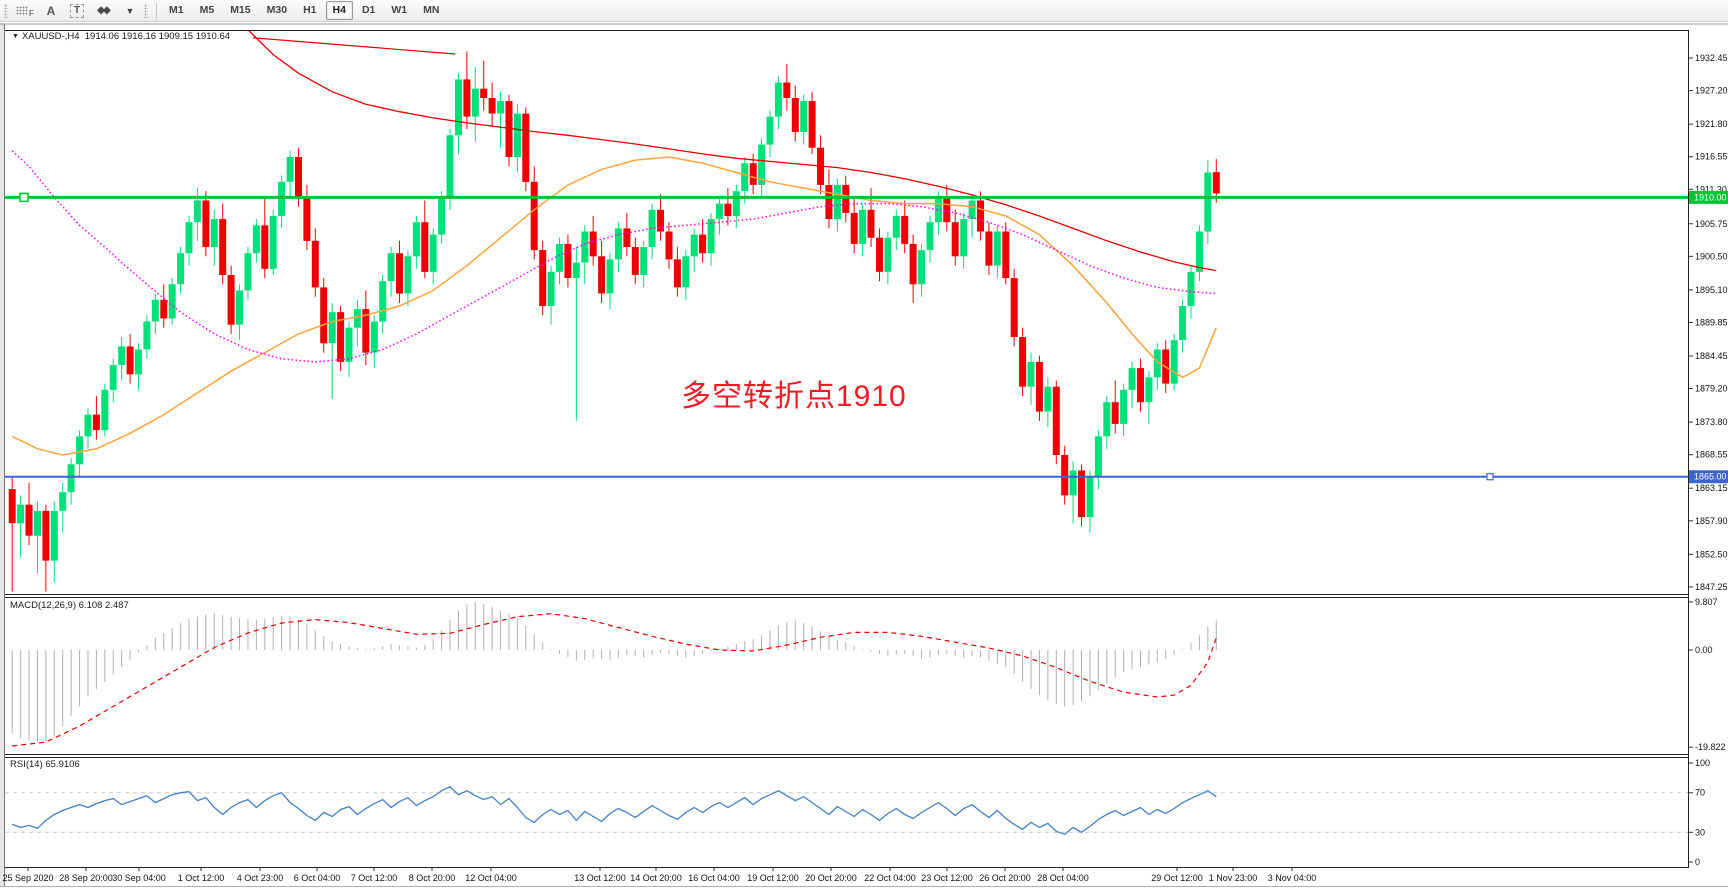 This screenshot has height=890, width=1728. Describe the element at coordinates (431, 10) in the screenshot. I see `timeframe-button-MN: MN` at that location.